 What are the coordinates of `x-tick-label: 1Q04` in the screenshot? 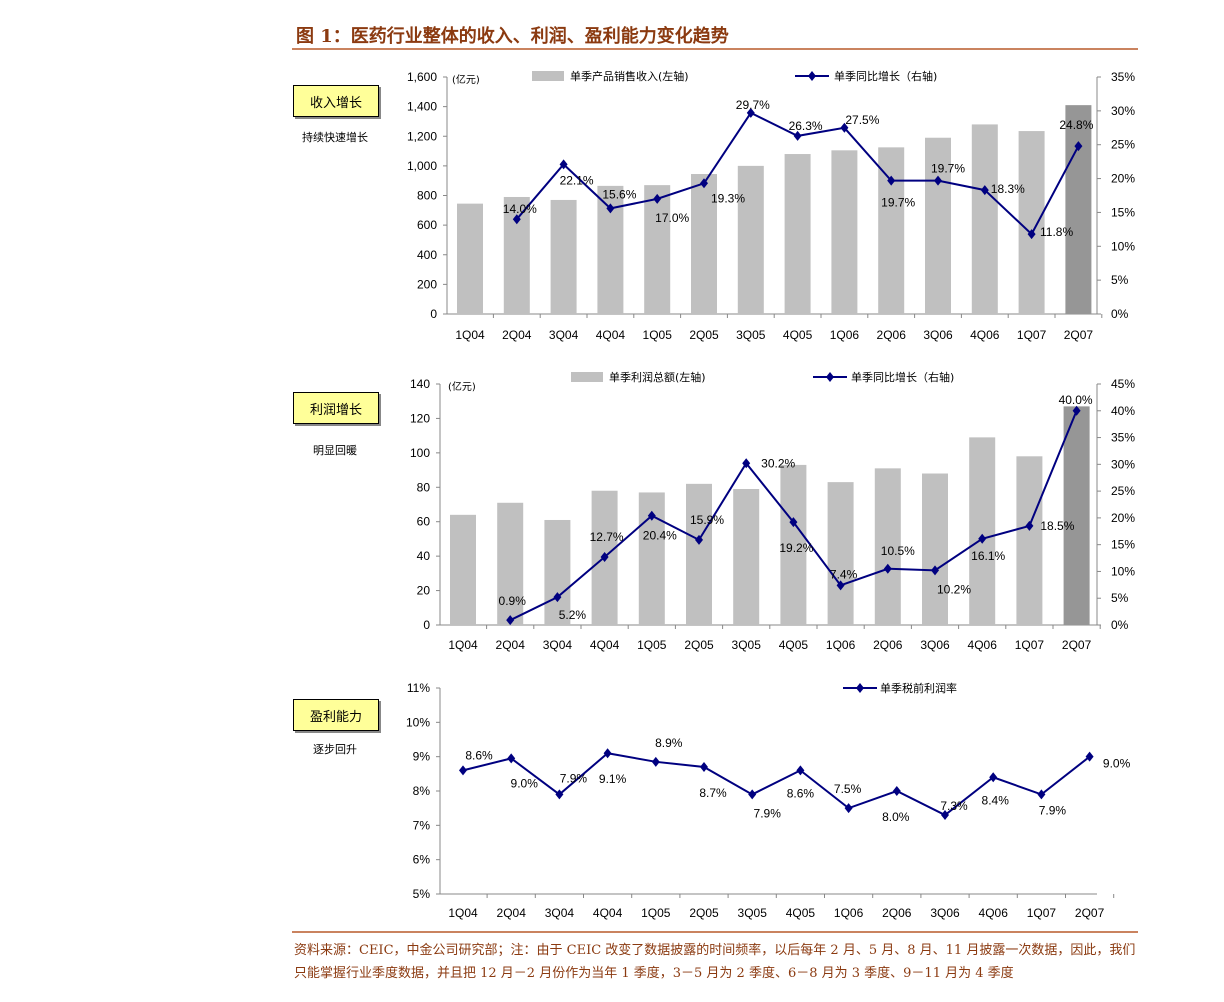 It's located at (463, 913).